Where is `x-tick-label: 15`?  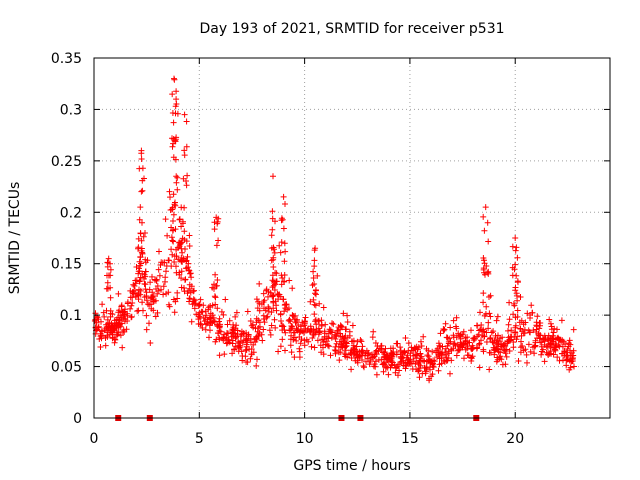
x-tick-label: 15 is located at coordinates (410, 439).